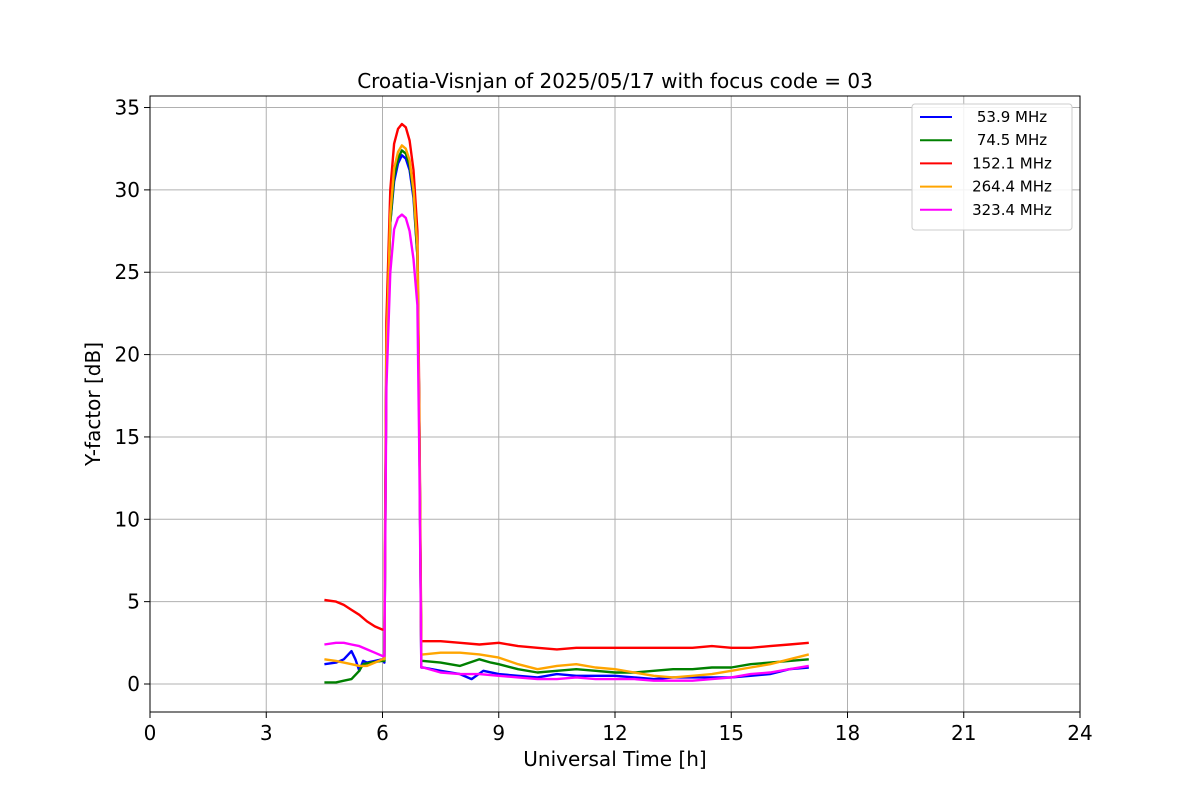 Image resolution: width=1200 pixels, height=804 pixels. I want to click on x-tick-label: 24, so click(1079, 733).